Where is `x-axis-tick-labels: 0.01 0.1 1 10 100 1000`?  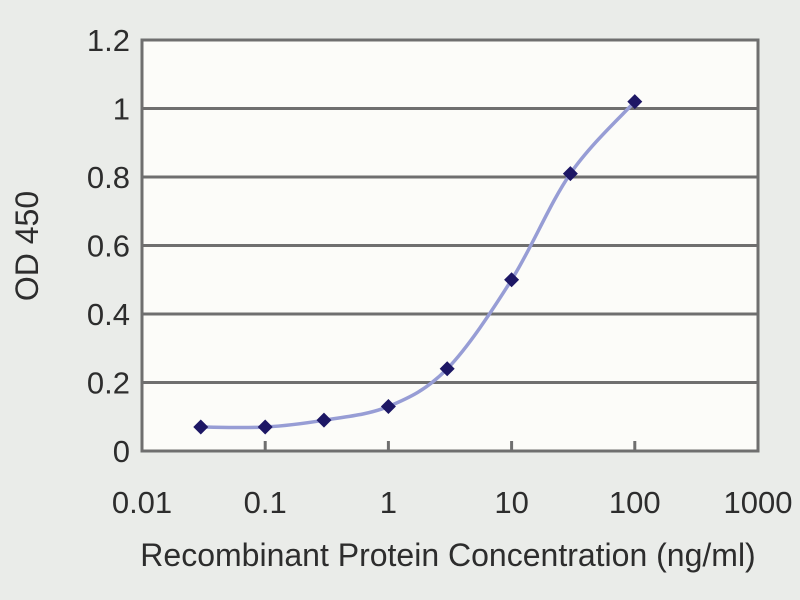 x-axis-tick-labels: 0.01 0.1 1 10 100 1000 is located at coordinates (452, 502).